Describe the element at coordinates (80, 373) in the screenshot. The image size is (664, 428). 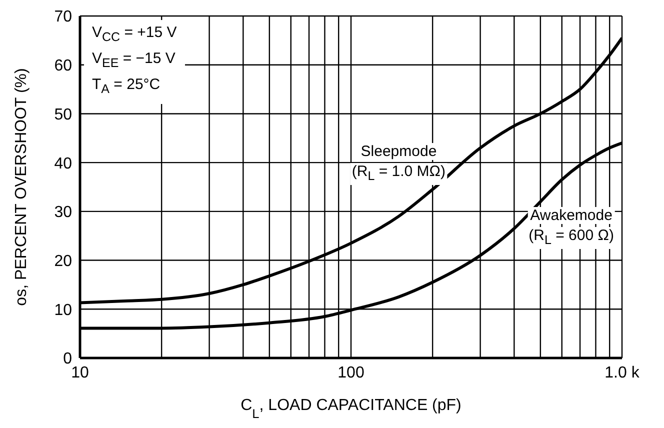
I see `x-tick-label: 10` at that location.